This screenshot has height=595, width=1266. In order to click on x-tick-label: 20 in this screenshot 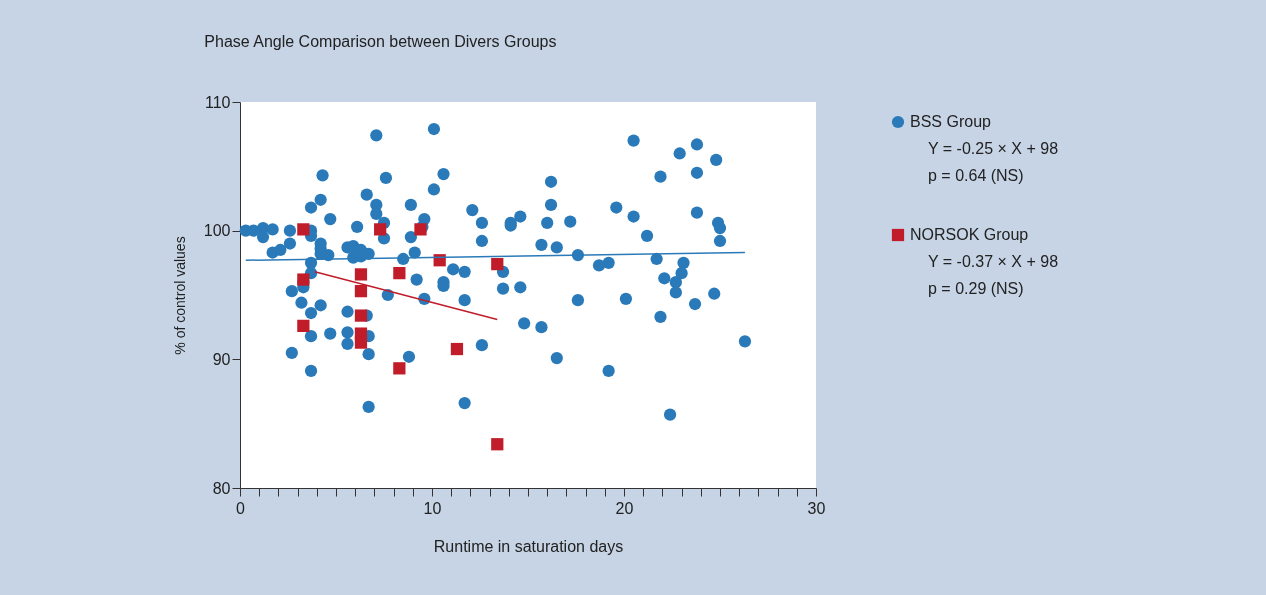, I will do `click(624, 508)`.